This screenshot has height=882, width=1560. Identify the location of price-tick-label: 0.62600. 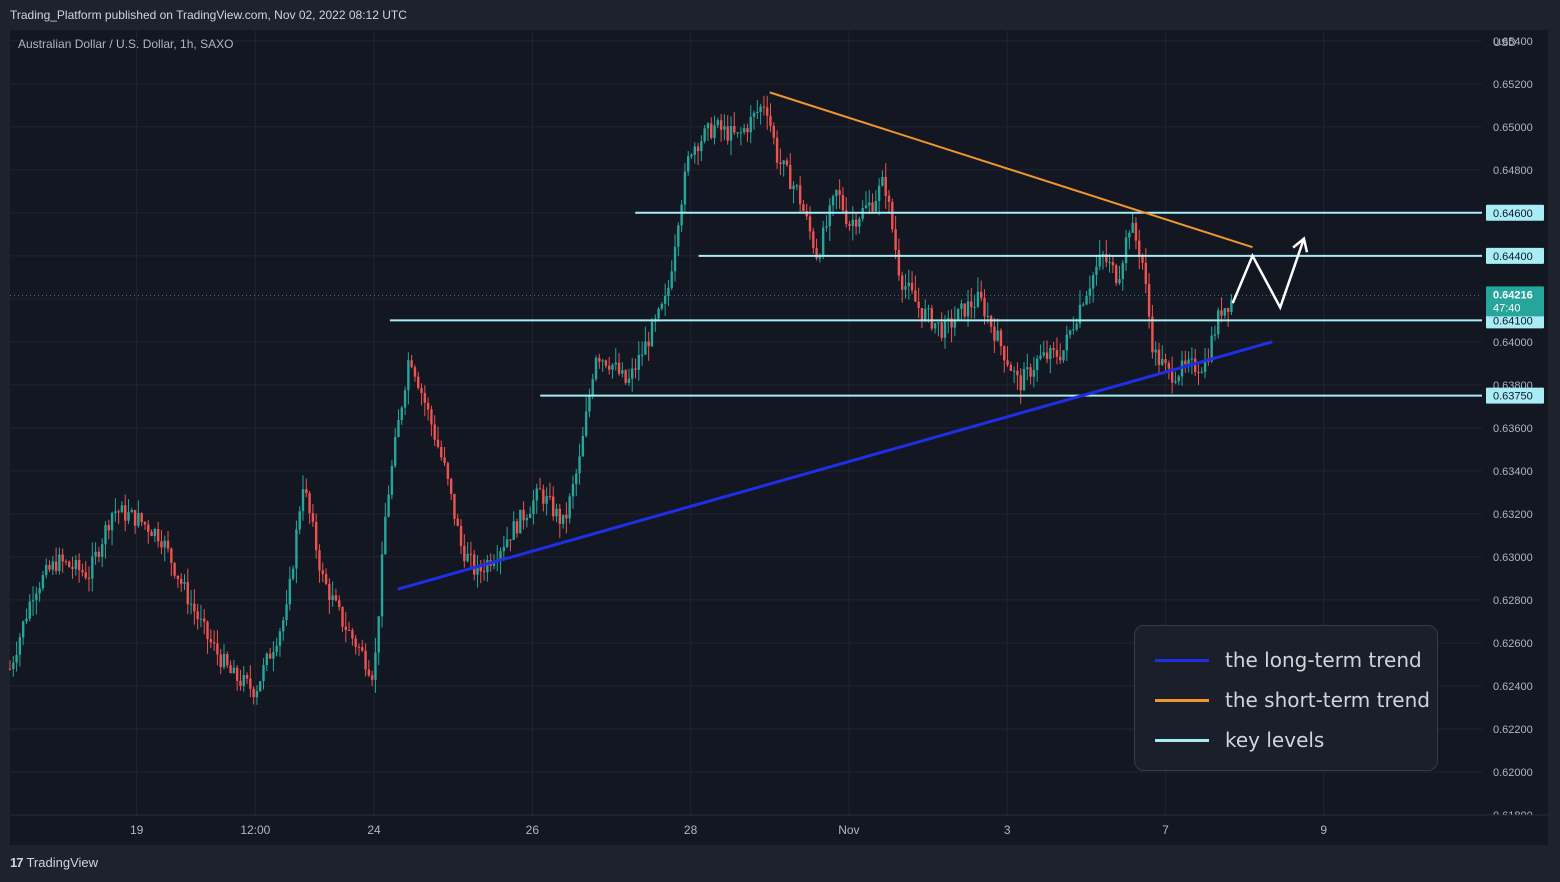
(1513, 644).